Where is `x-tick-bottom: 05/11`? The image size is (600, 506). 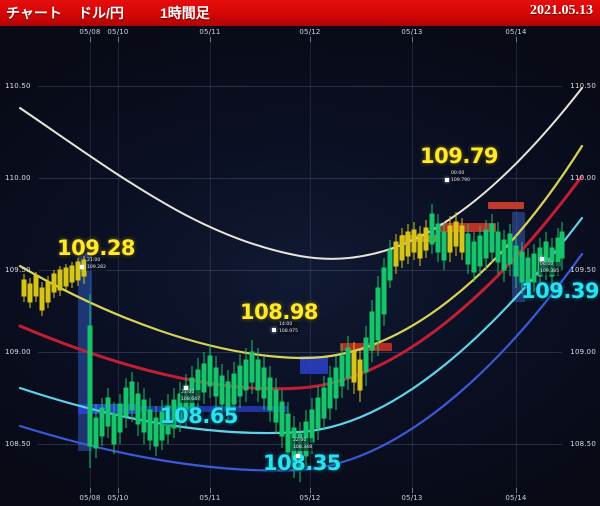 x-tick-bottom: 05/11 is located at coordinates (210, 498).